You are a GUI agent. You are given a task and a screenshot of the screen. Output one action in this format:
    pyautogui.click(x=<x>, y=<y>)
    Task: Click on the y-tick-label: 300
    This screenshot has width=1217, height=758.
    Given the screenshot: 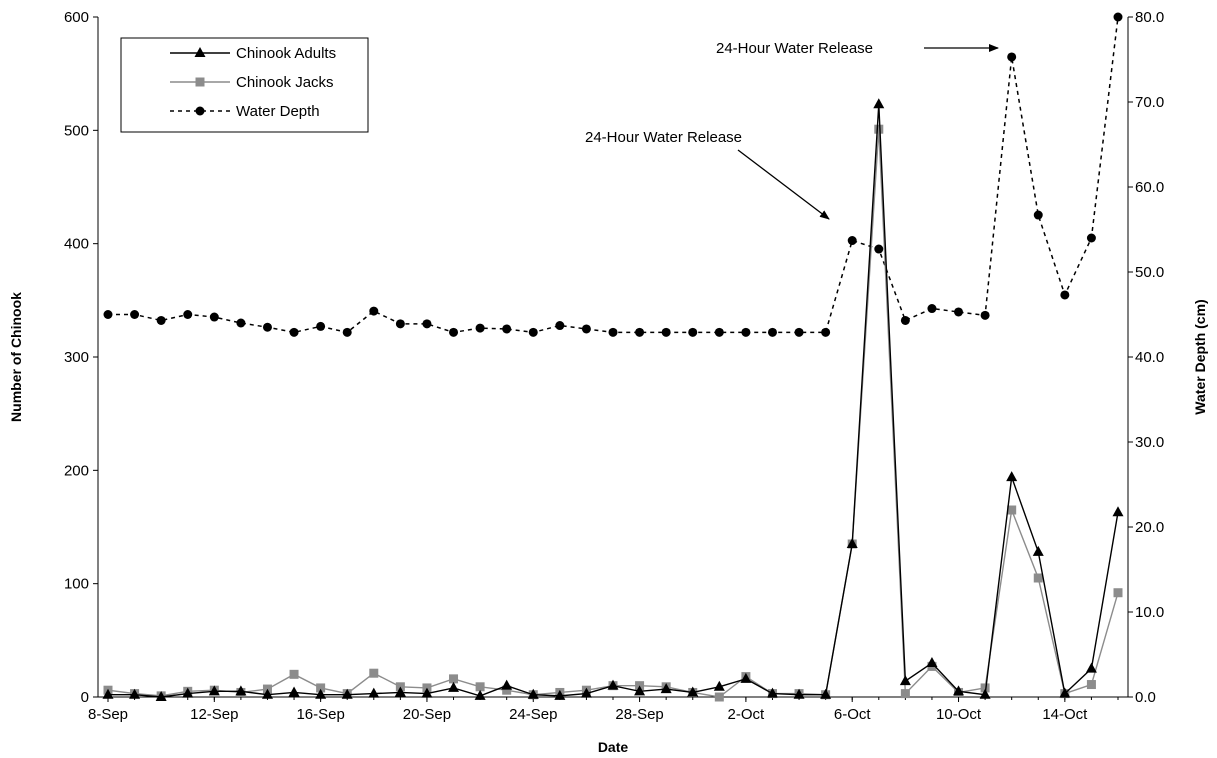 What is the action you would take?
    pyautogui.click(x=76, y=357)
    